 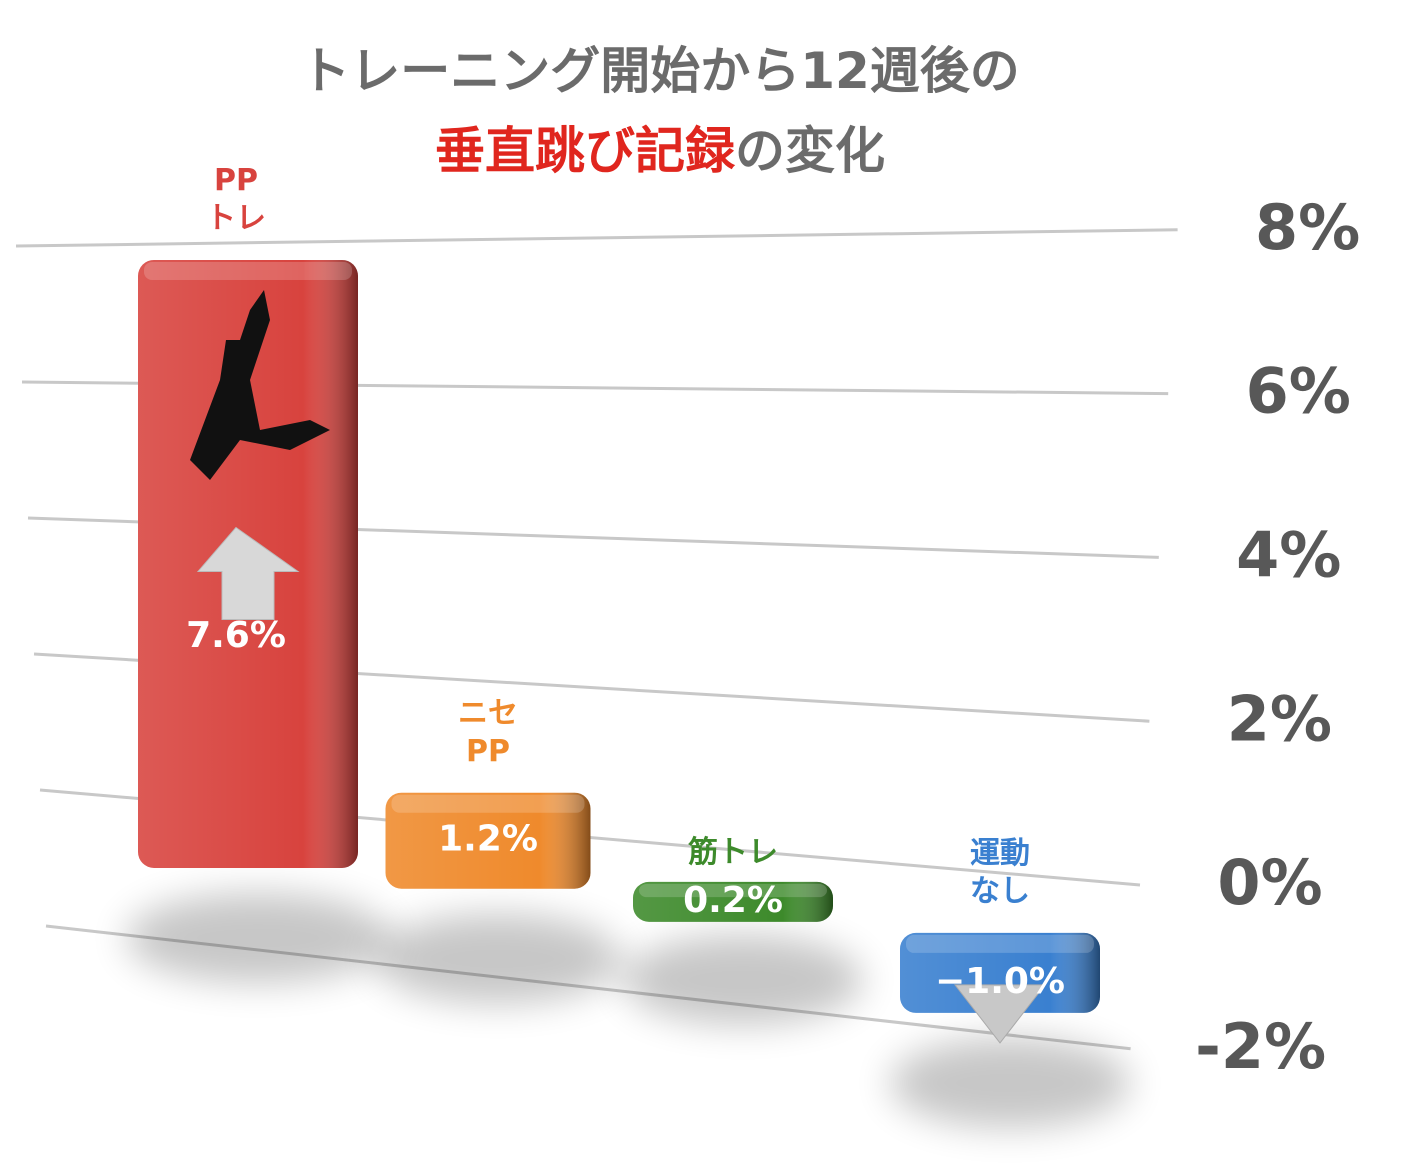 I want to click on value-label: 0.2%, so click(x=733, y=900).